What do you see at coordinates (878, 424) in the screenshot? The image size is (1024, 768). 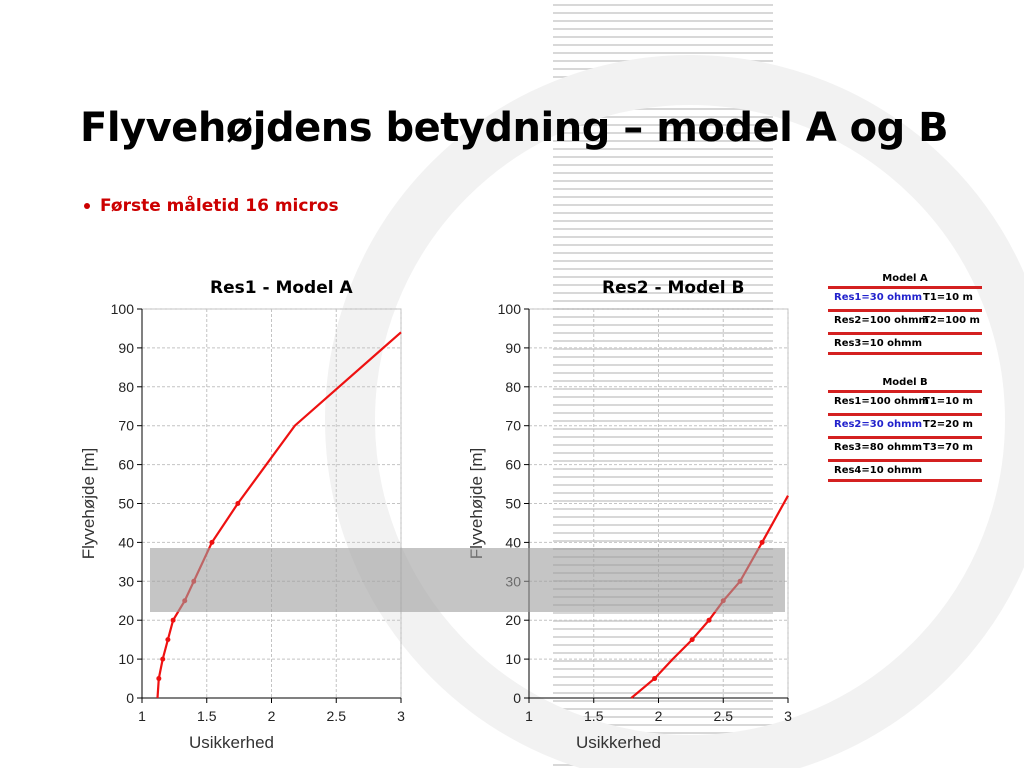 I see `legend-resistivity: Res2=30 ohmm` at bounding box center [878, 424].